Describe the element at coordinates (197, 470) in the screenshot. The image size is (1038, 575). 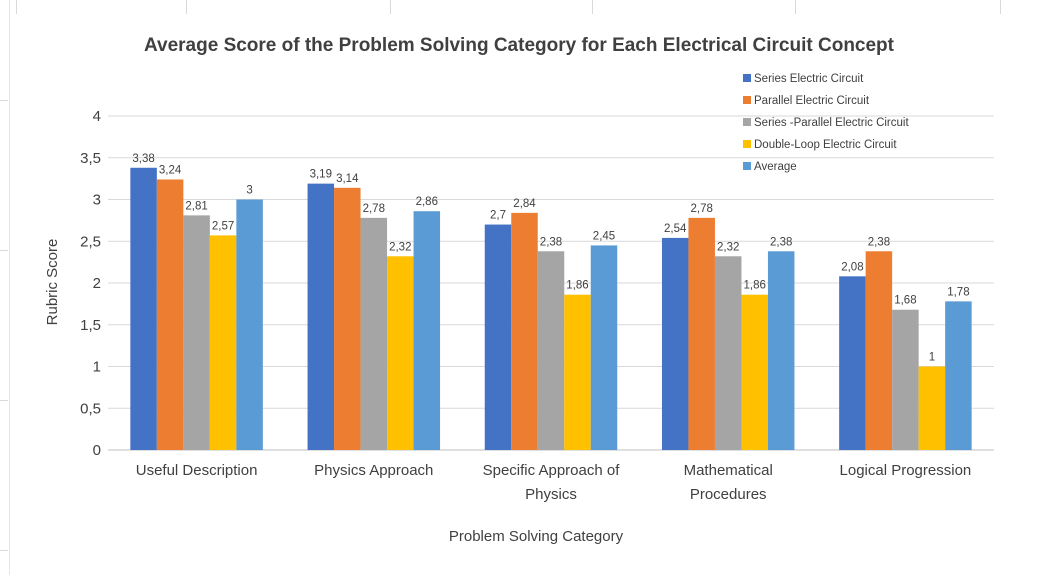
I see `x-category-label: Useful Description` at that location.